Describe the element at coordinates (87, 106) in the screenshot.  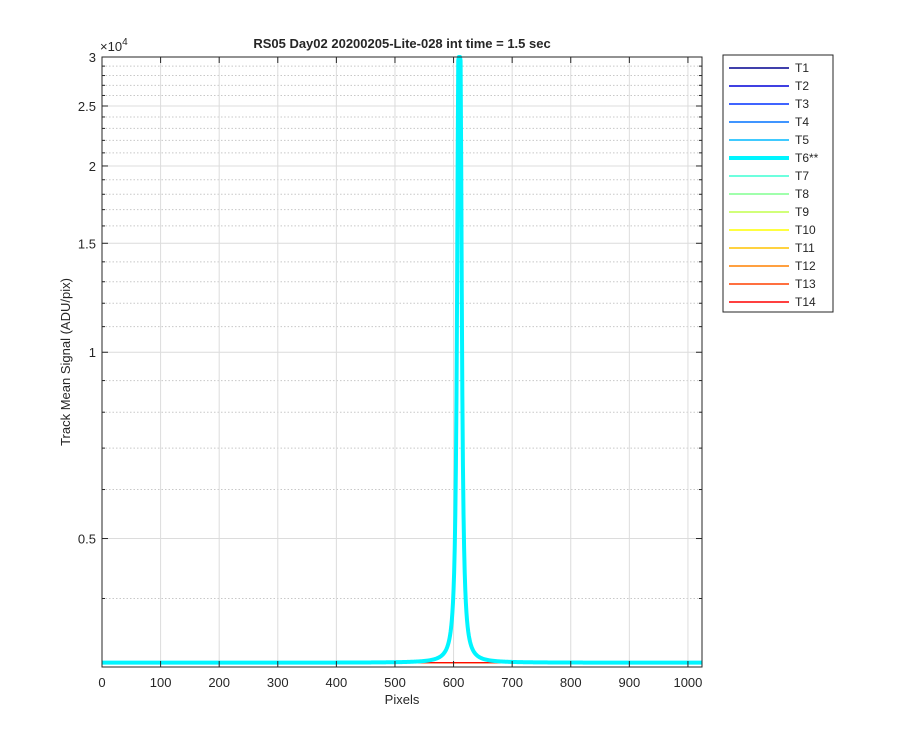
I see `y-tick-label: 2.5` at that location.